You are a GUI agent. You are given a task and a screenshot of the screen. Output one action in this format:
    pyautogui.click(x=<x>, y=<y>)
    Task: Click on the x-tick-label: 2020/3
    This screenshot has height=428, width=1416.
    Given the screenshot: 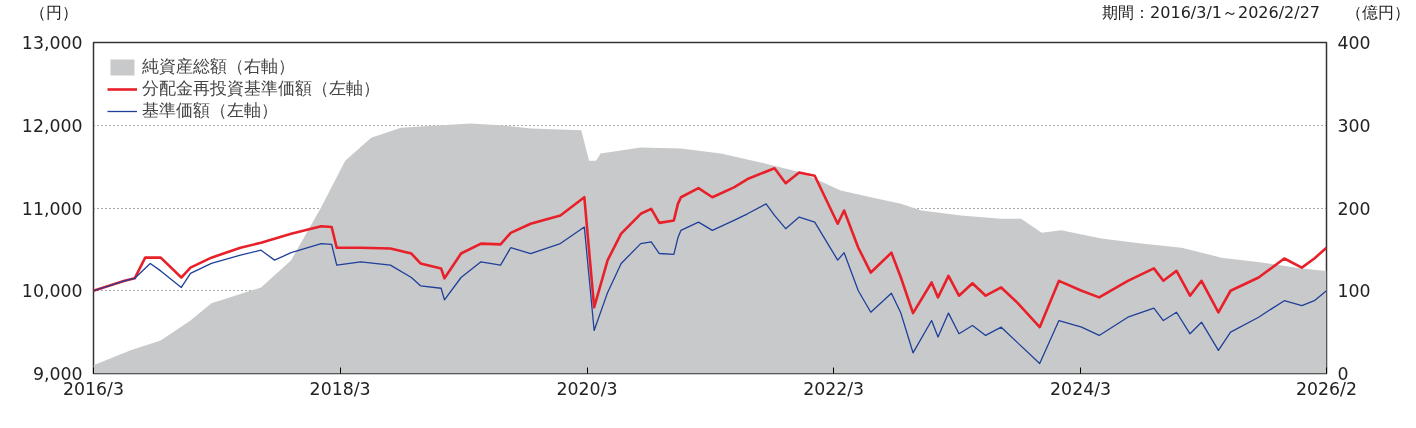 What is the action you would take?
    pyautogui.click(x=587, y=388)
    